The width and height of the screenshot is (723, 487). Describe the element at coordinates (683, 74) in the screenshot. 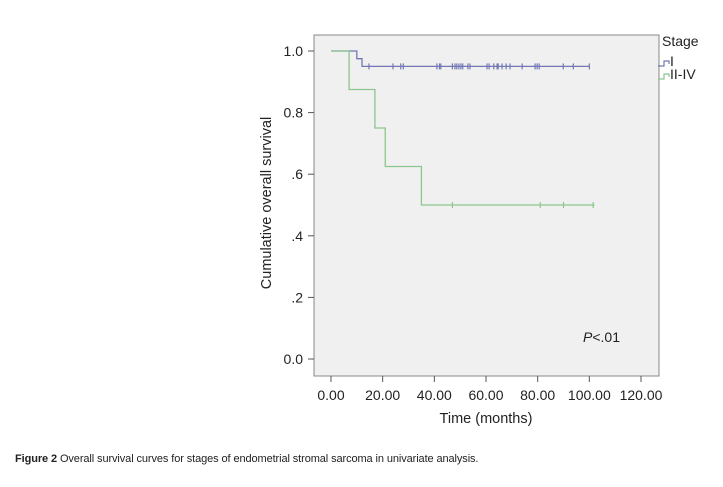

I see `legend-label: II-IV` at that location.